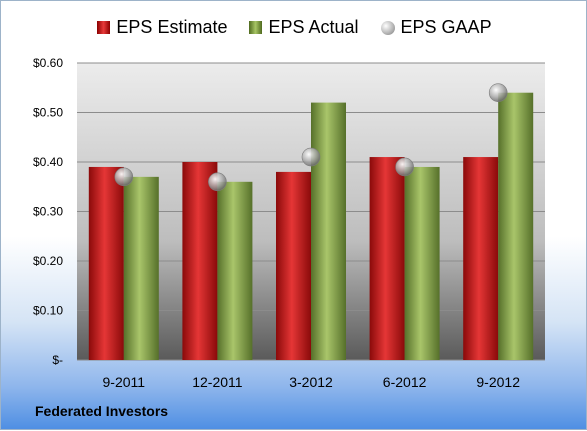  What do you see at coordinates (102, 411) in the screenshot?
I see `company-name: Federated Investors` at bounding box center [102, 411].